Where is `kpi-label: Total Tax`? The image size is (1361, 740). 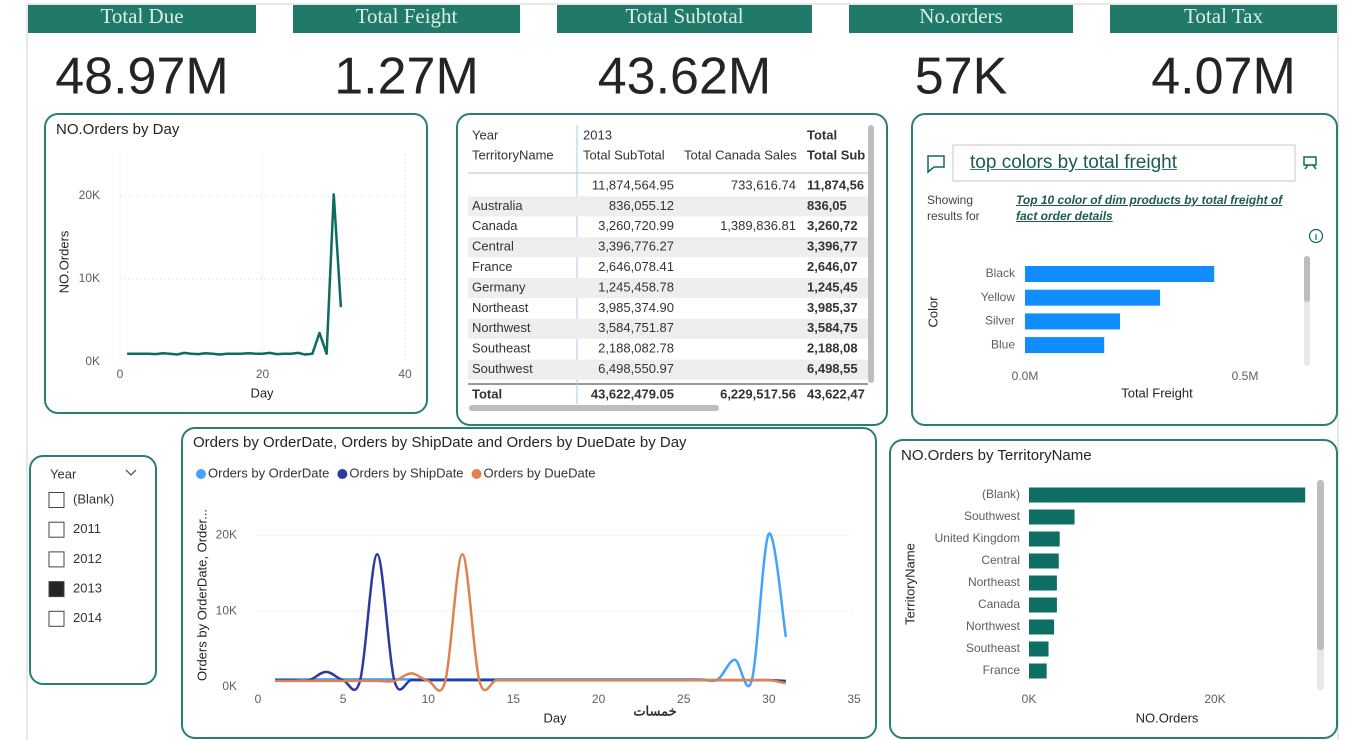
kpi-label: Total Tax is located at coordinates (1223, 16).